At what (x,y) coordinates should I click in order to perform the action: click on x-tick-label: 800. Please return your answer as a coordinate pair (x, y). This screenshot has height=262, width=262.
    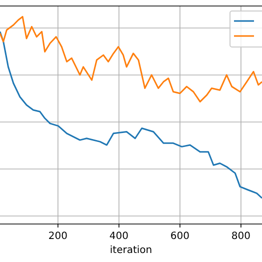
    Looking at the image, I should click on (240, 236).